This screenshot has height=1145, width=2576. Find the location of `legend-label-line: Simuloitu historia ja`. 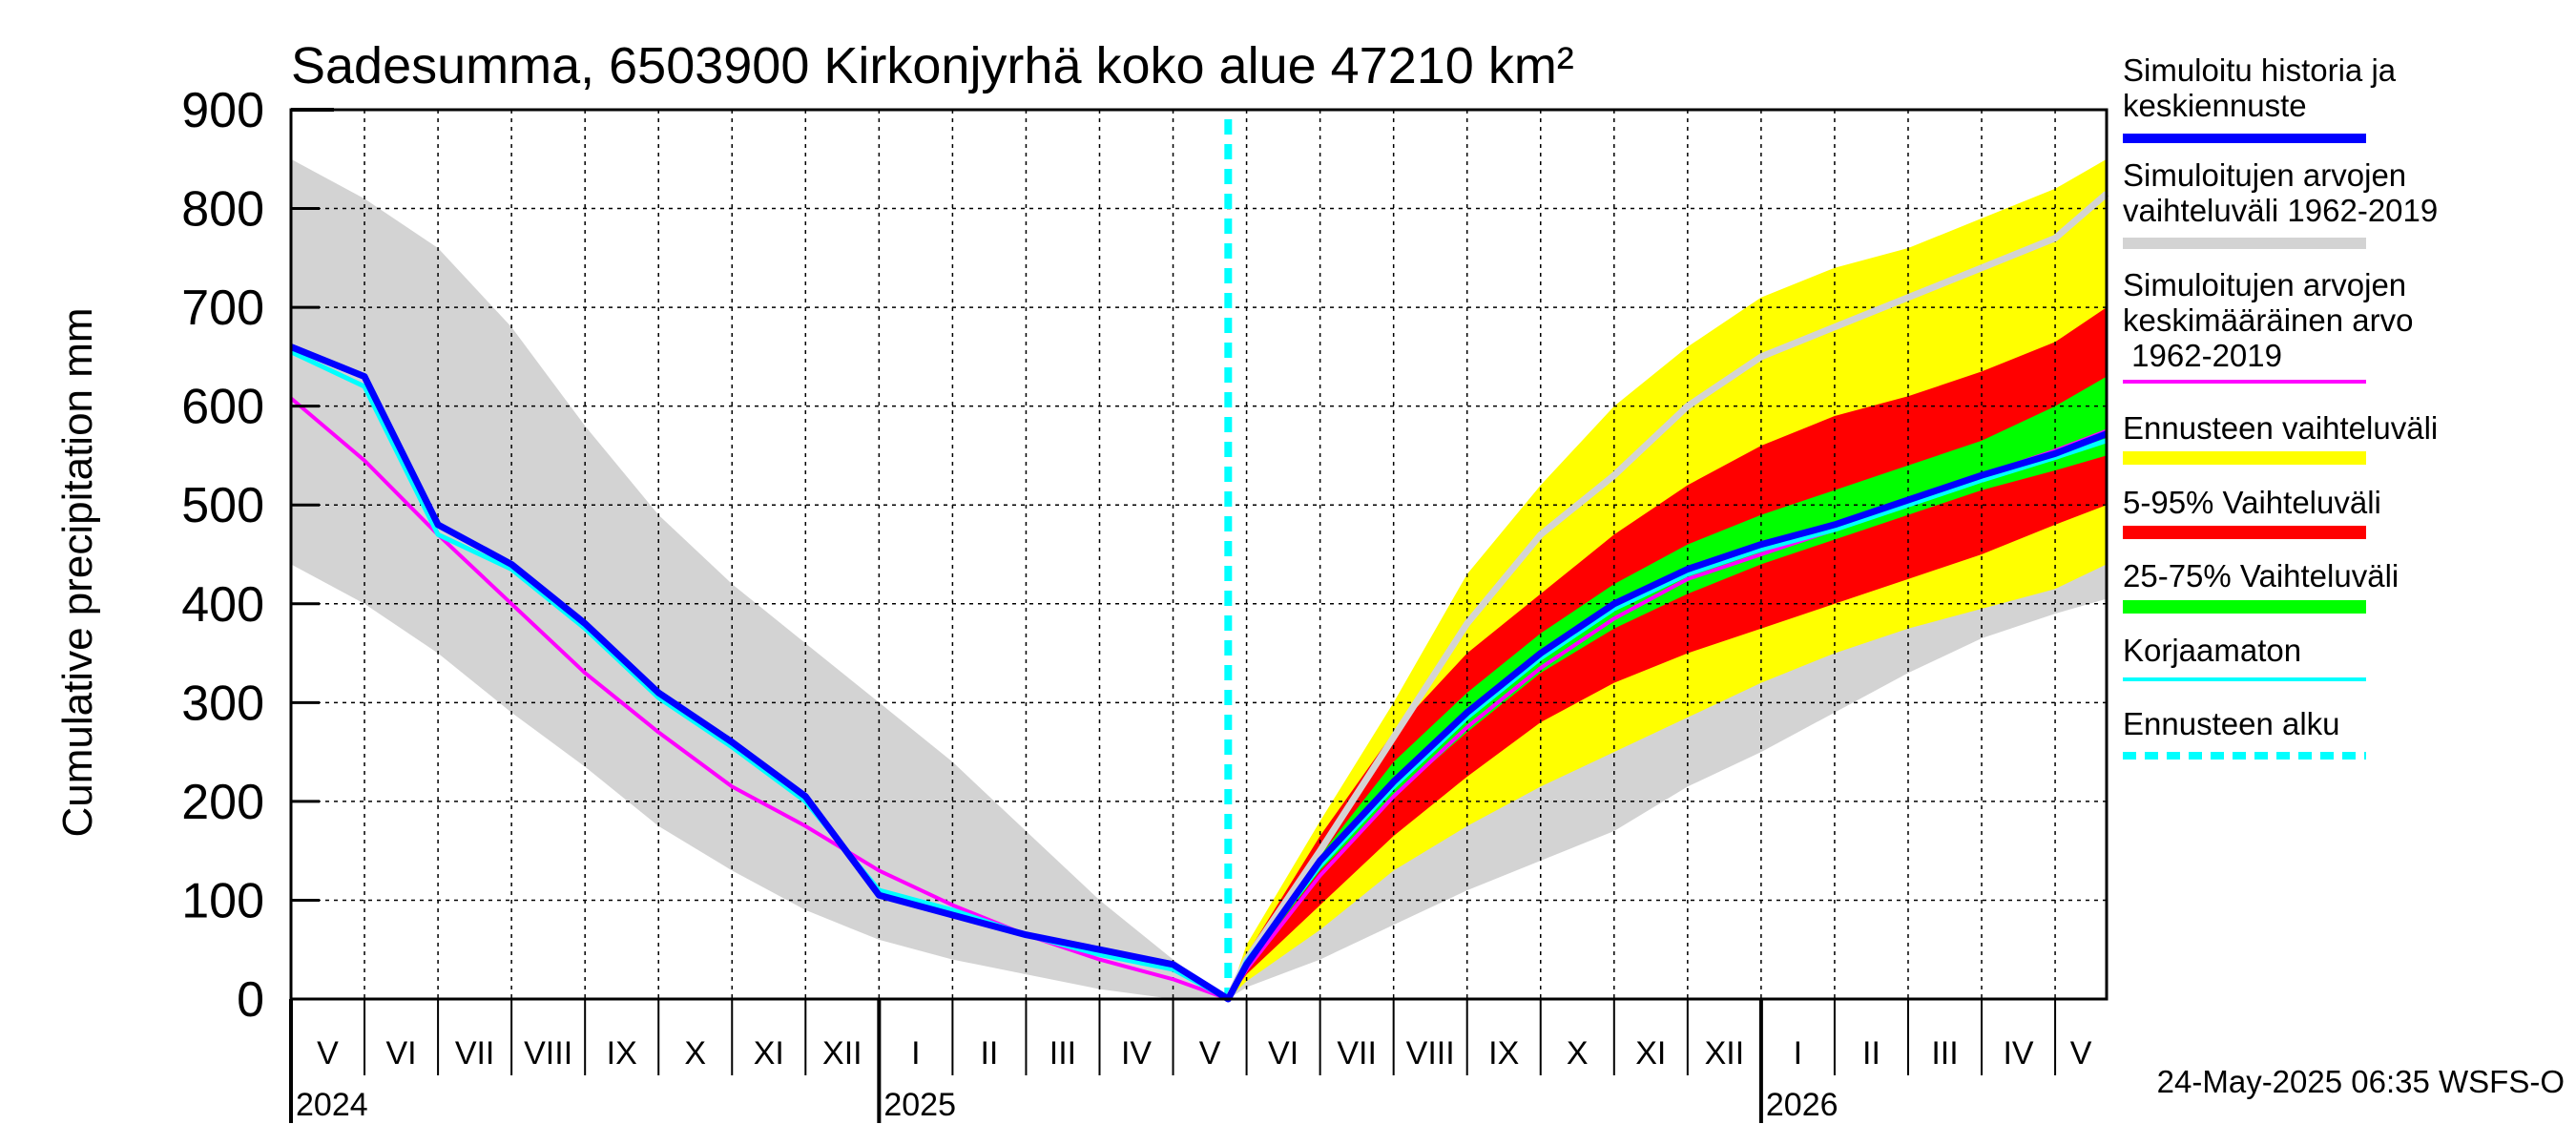

legend-label-line: Simuloitu historia ja is located at coordinates (2260, 70).